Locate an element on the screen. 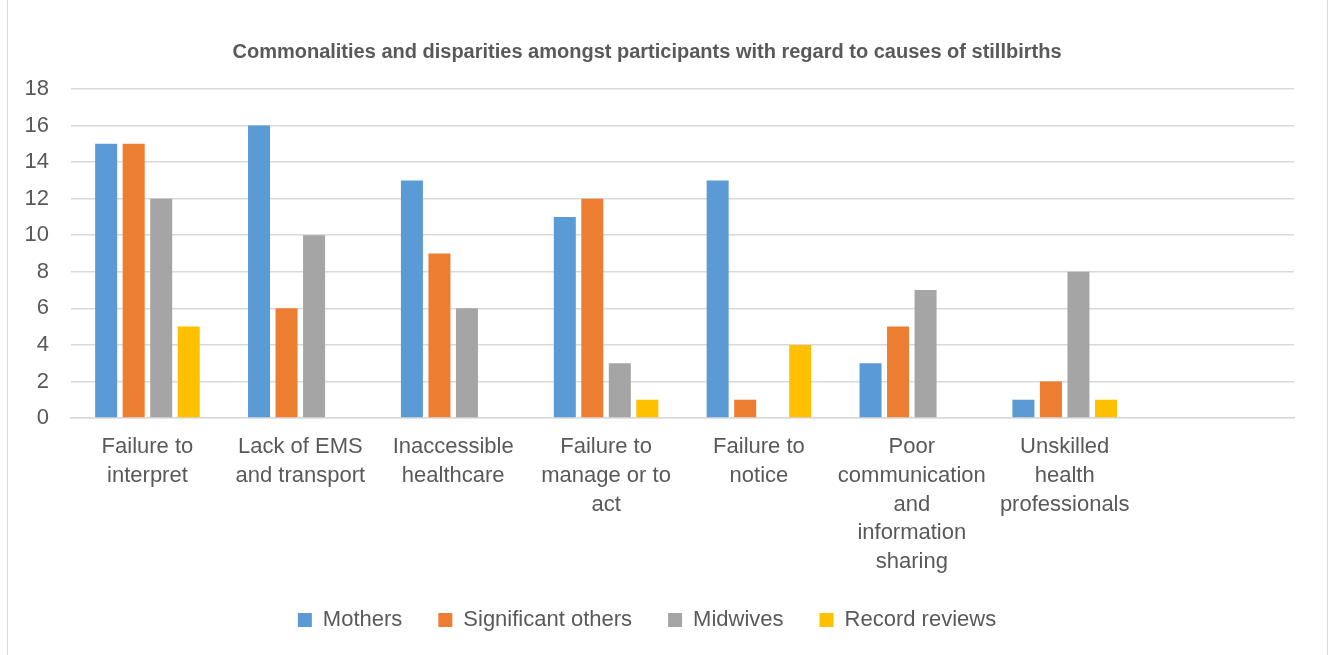 This screenshot has width=1338, height=655. legend-label: Significant others is located at coordinates (548, 619).